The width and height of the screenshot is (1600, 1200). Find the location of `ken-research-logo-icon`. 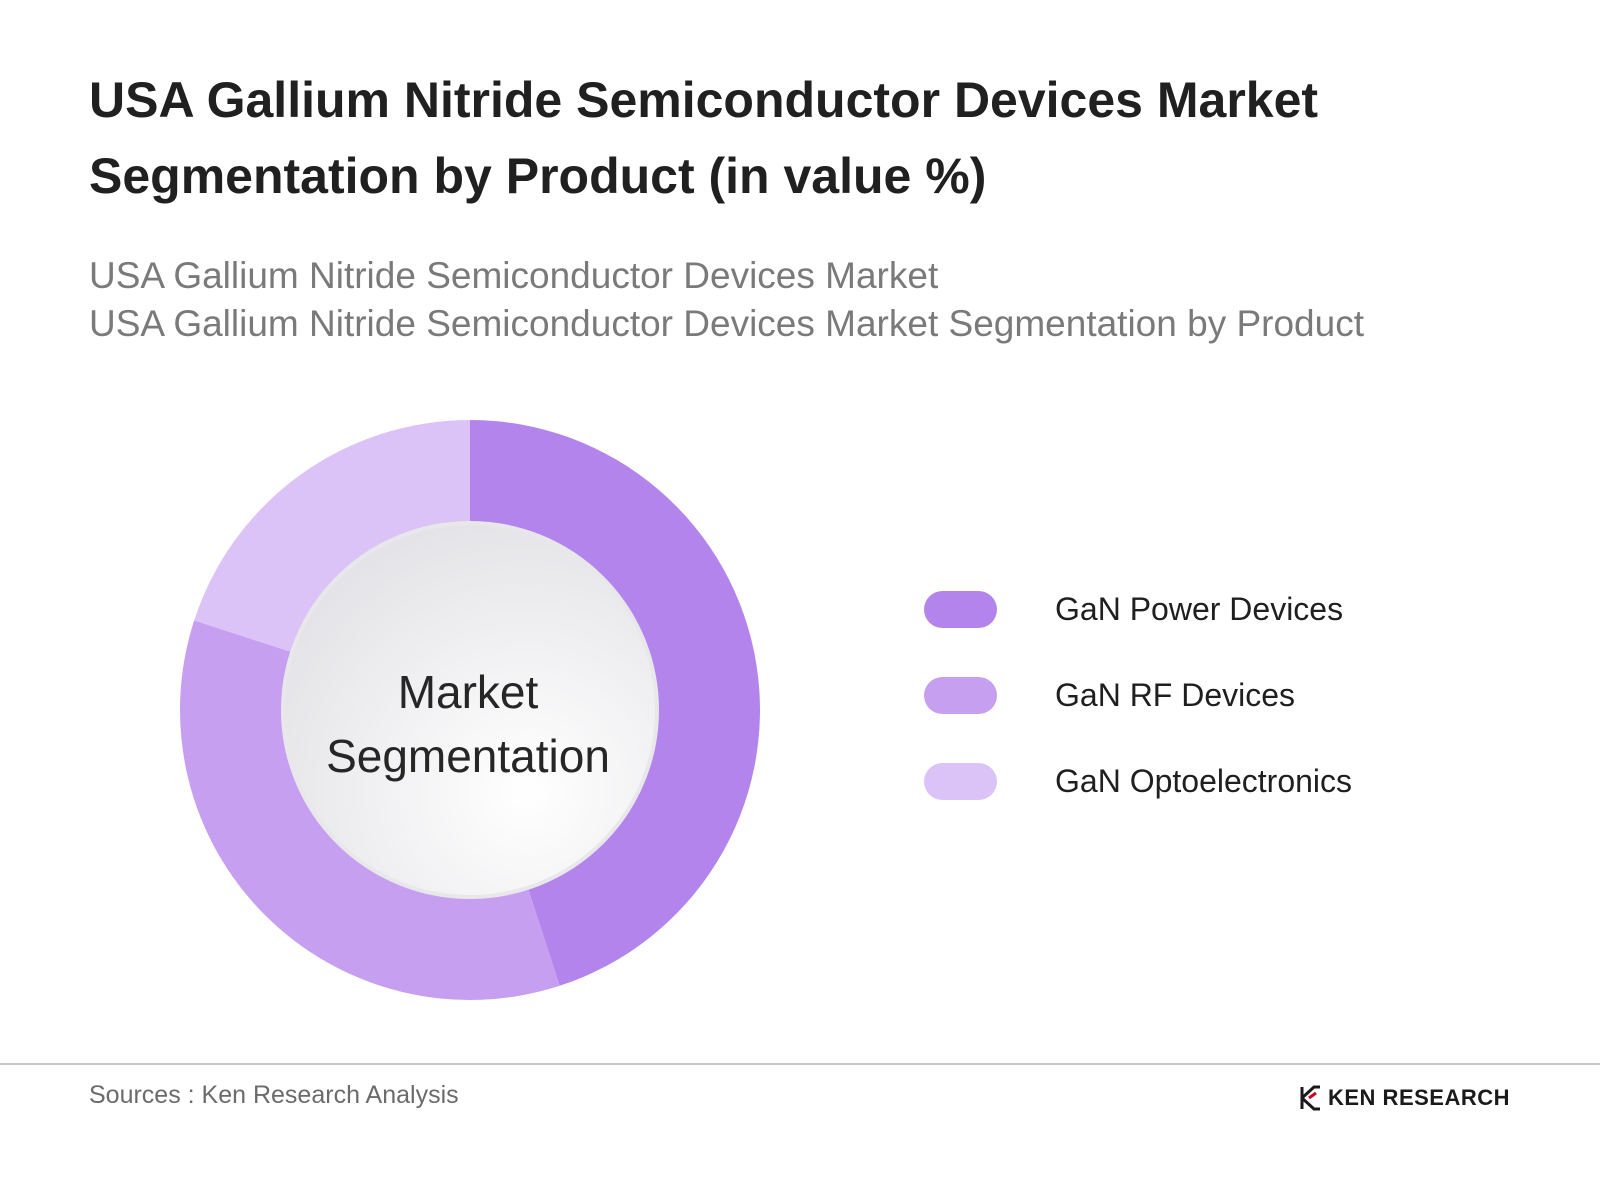

ken-research-logo-icon is located at coordinates (1310, 1098).